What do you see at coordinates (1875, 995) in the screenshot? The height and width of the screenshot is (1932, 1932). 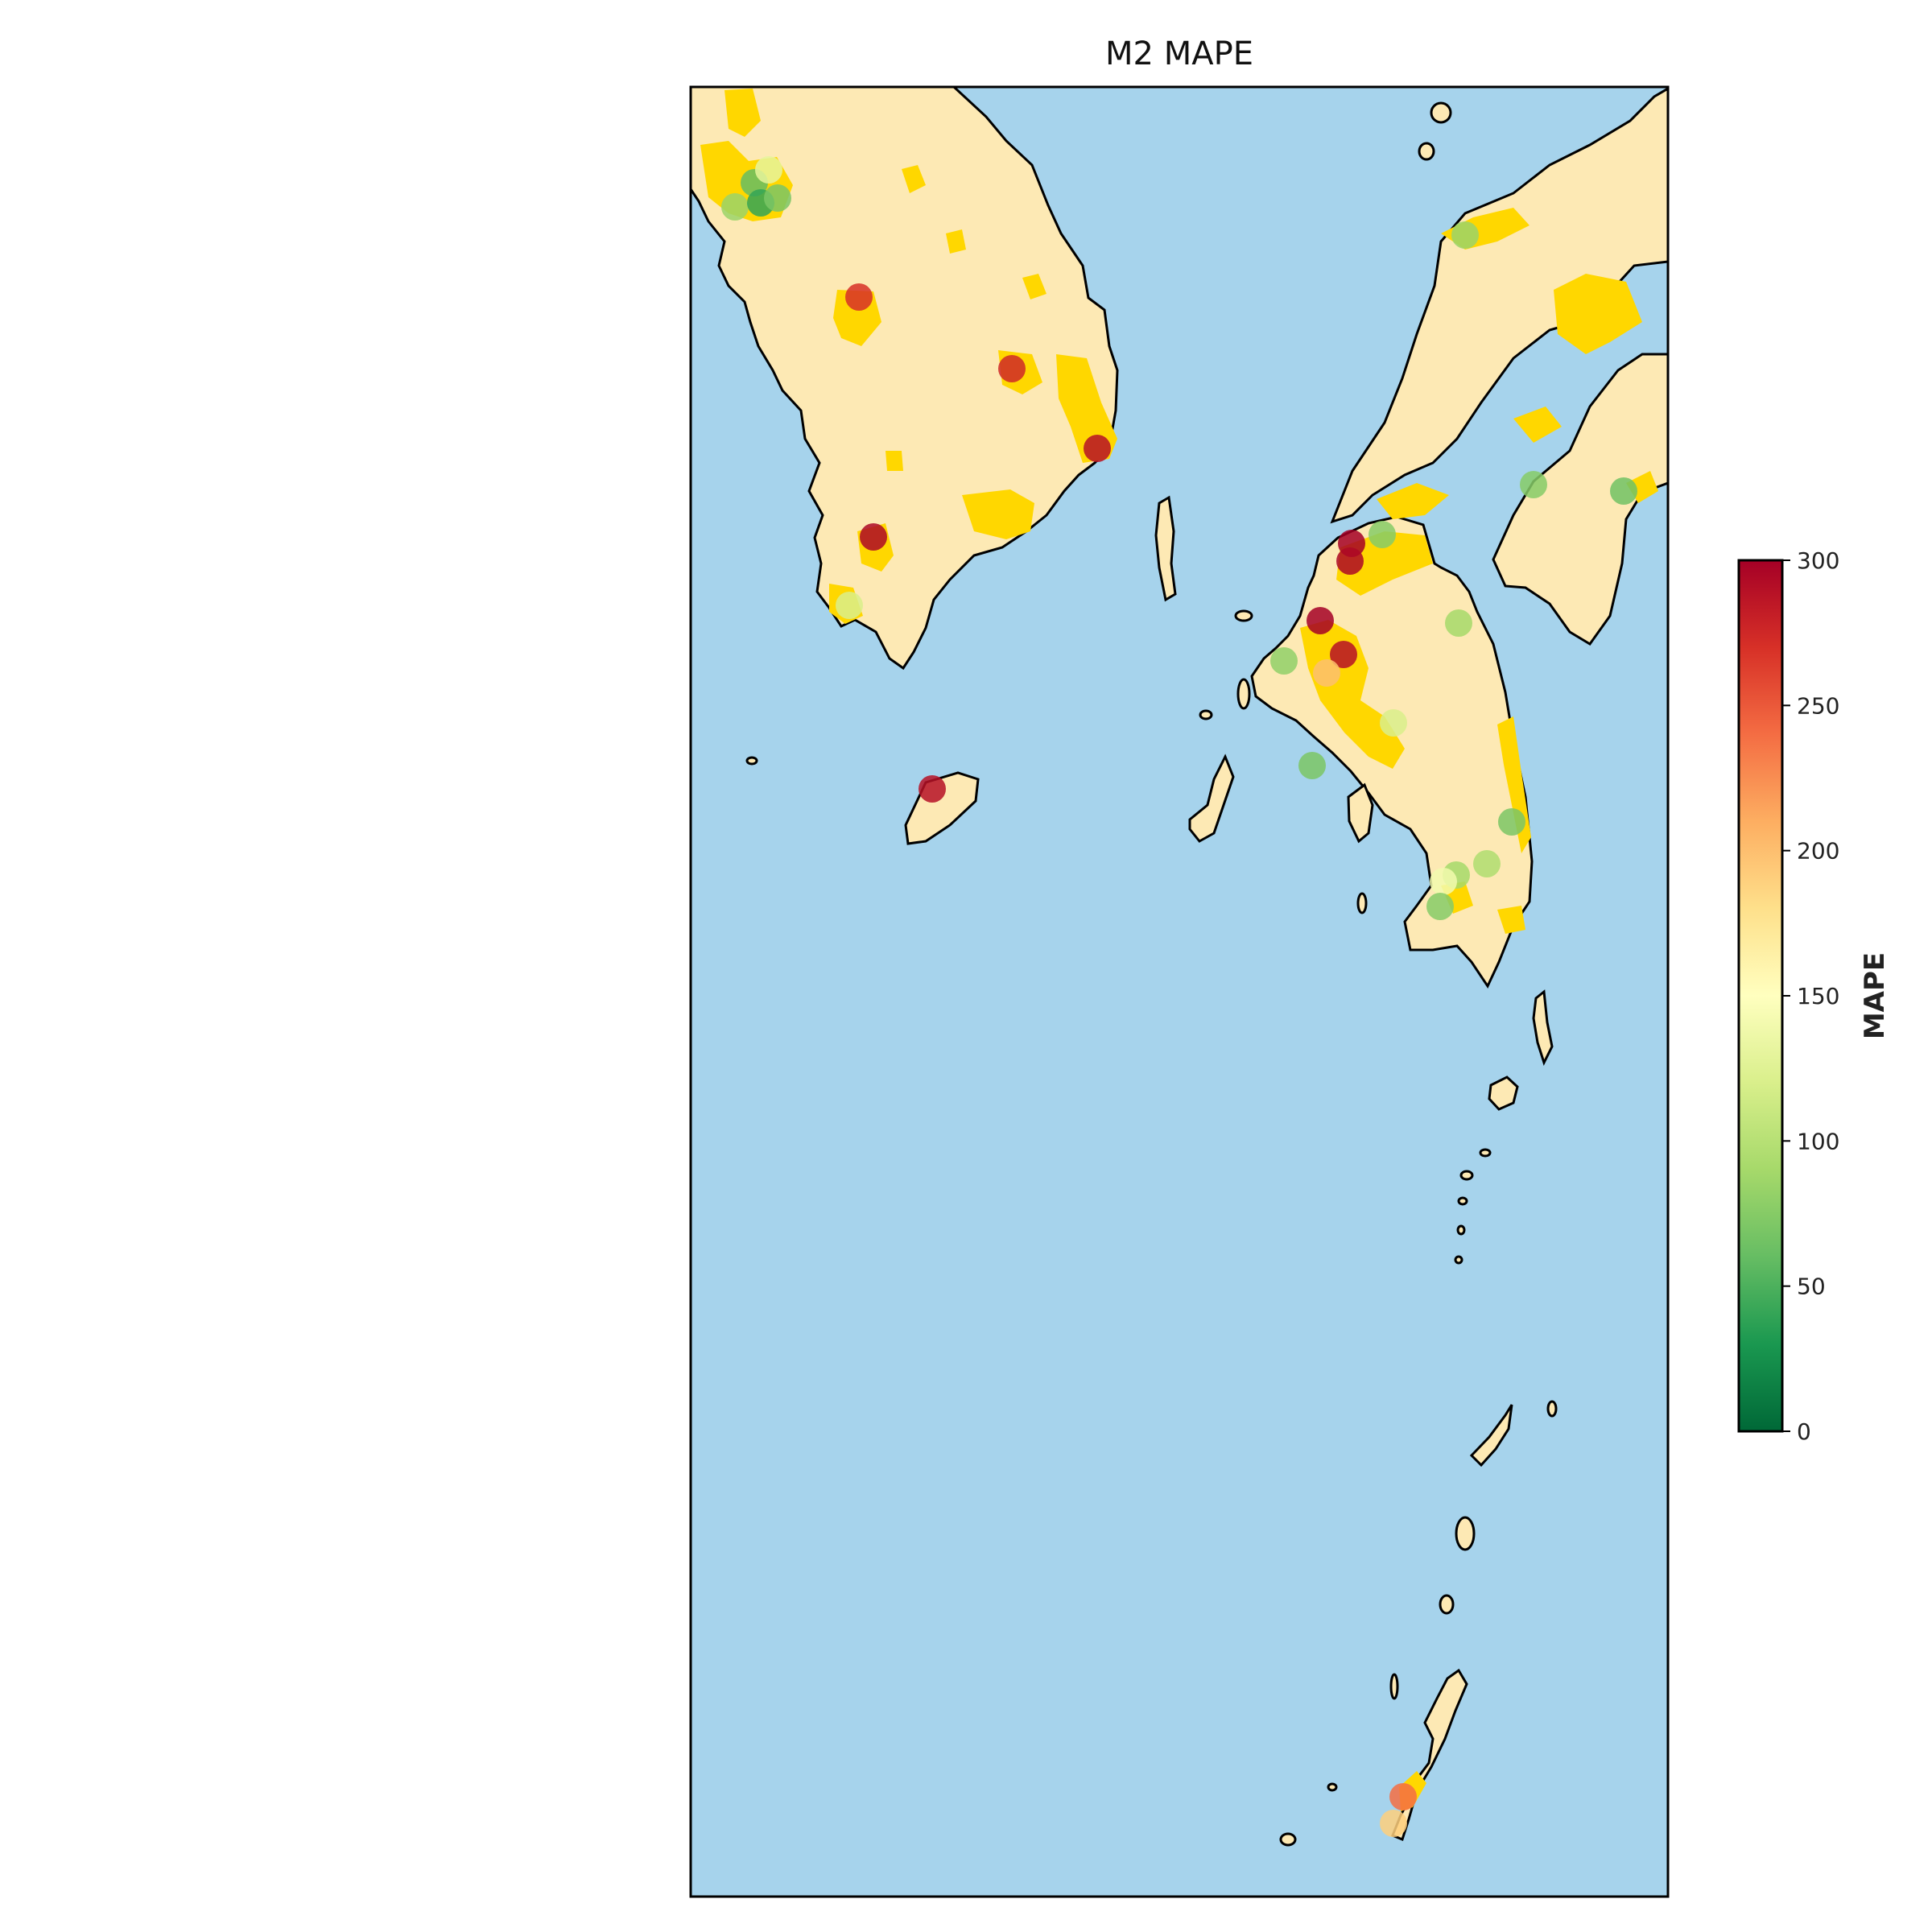 I see `colorbar-label: MAPE` at bounding box center [1875, 995].